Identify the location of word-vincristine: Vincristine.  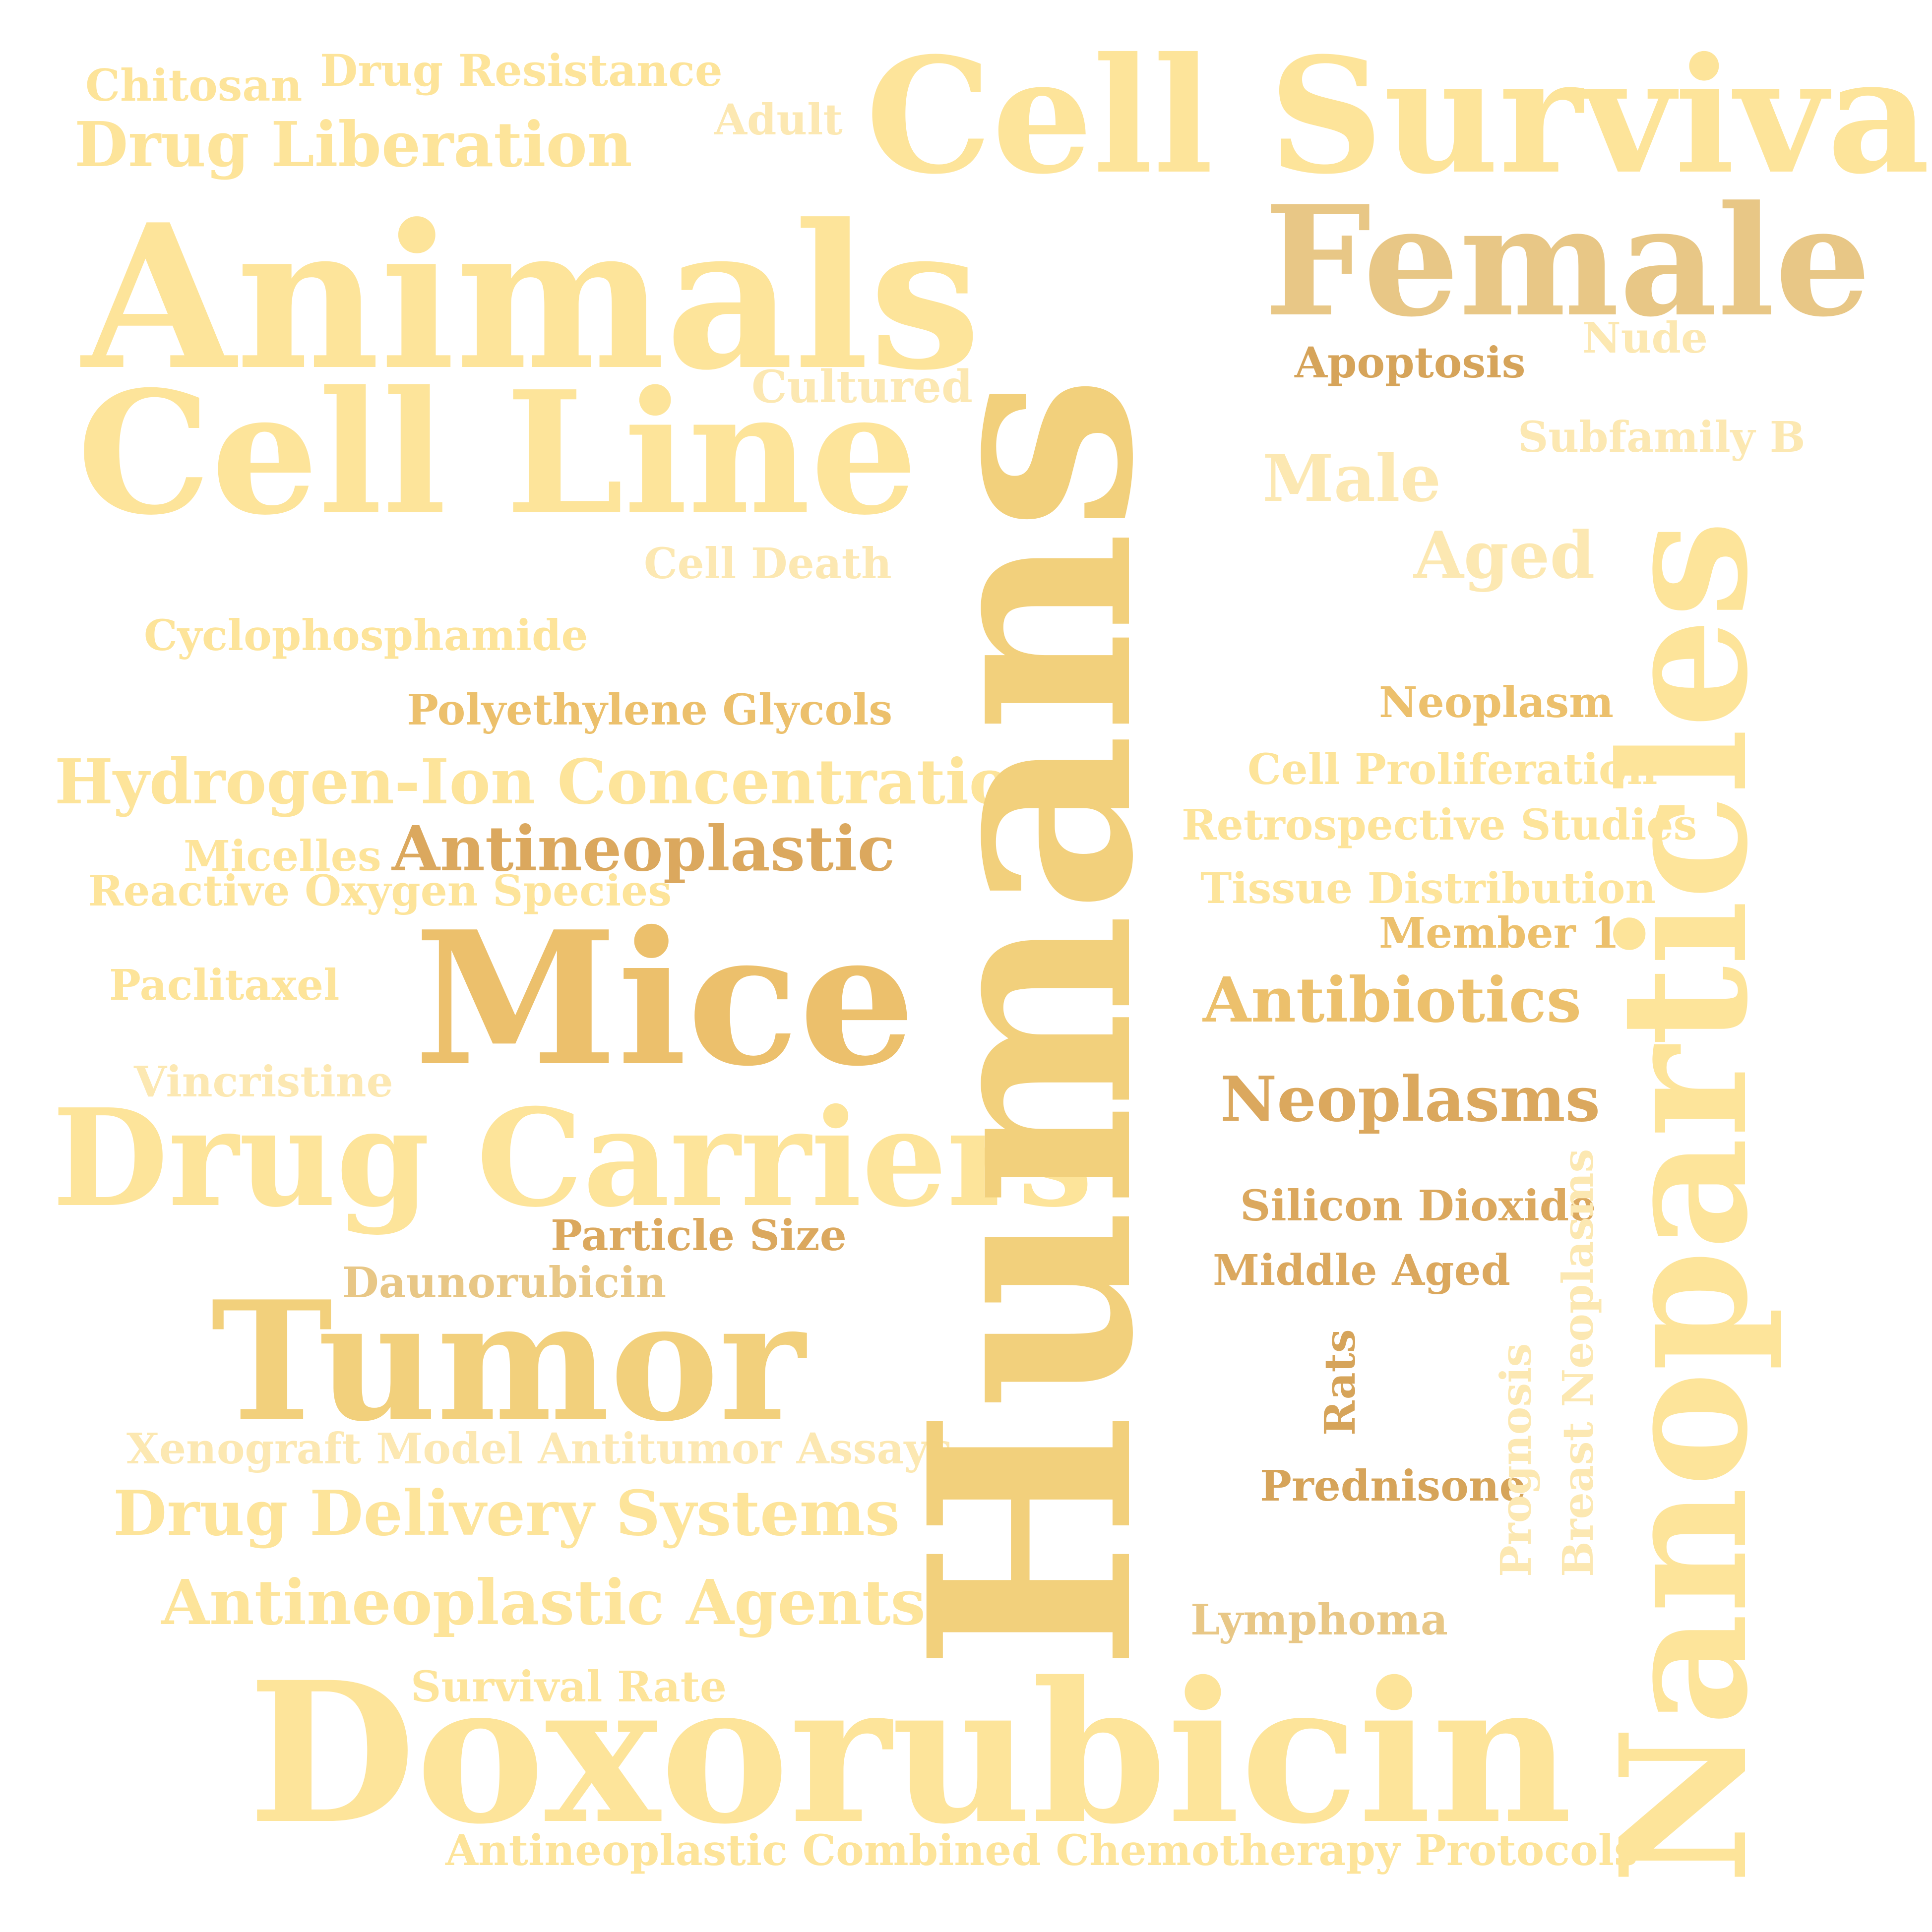
(263, 1082).